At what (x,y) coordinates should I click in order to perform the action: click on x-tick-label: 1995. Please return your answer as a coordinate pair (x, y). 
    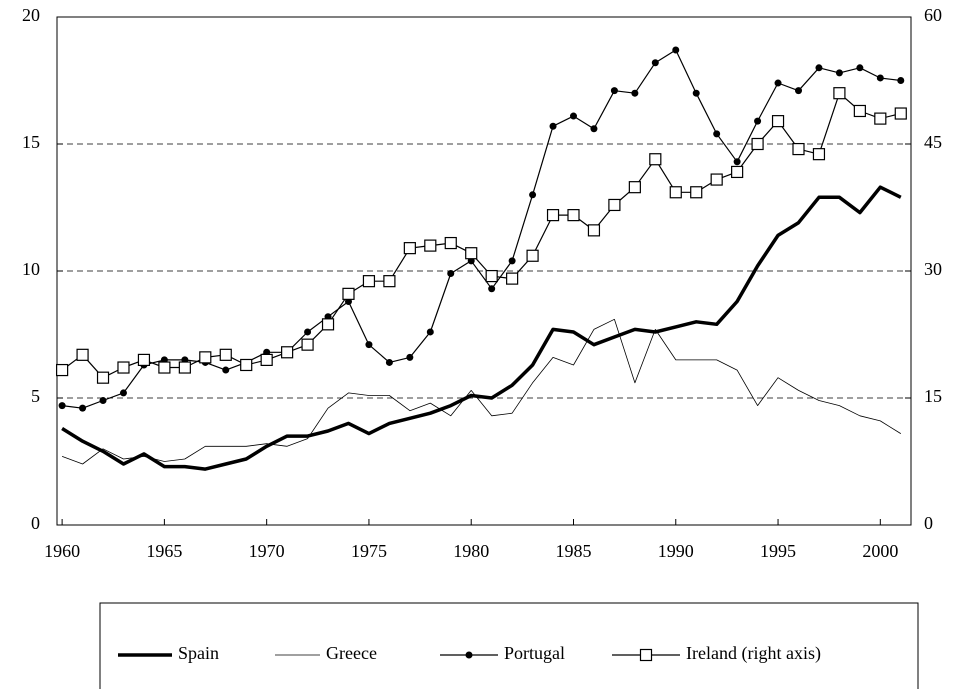
    Looking at the image, I should click on (778, 551).